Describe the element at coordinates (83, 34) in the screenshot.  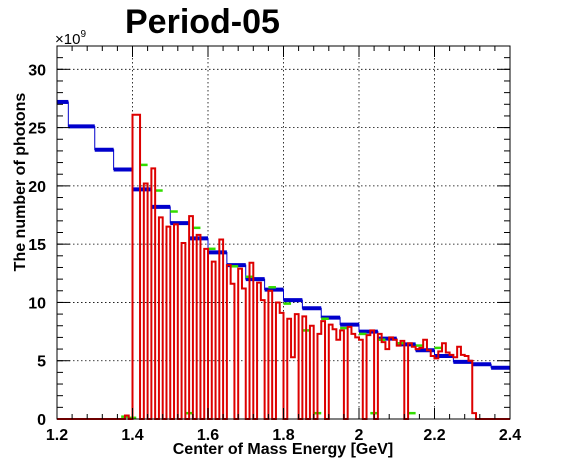
I see `y-exponent-power: 9` at that location.